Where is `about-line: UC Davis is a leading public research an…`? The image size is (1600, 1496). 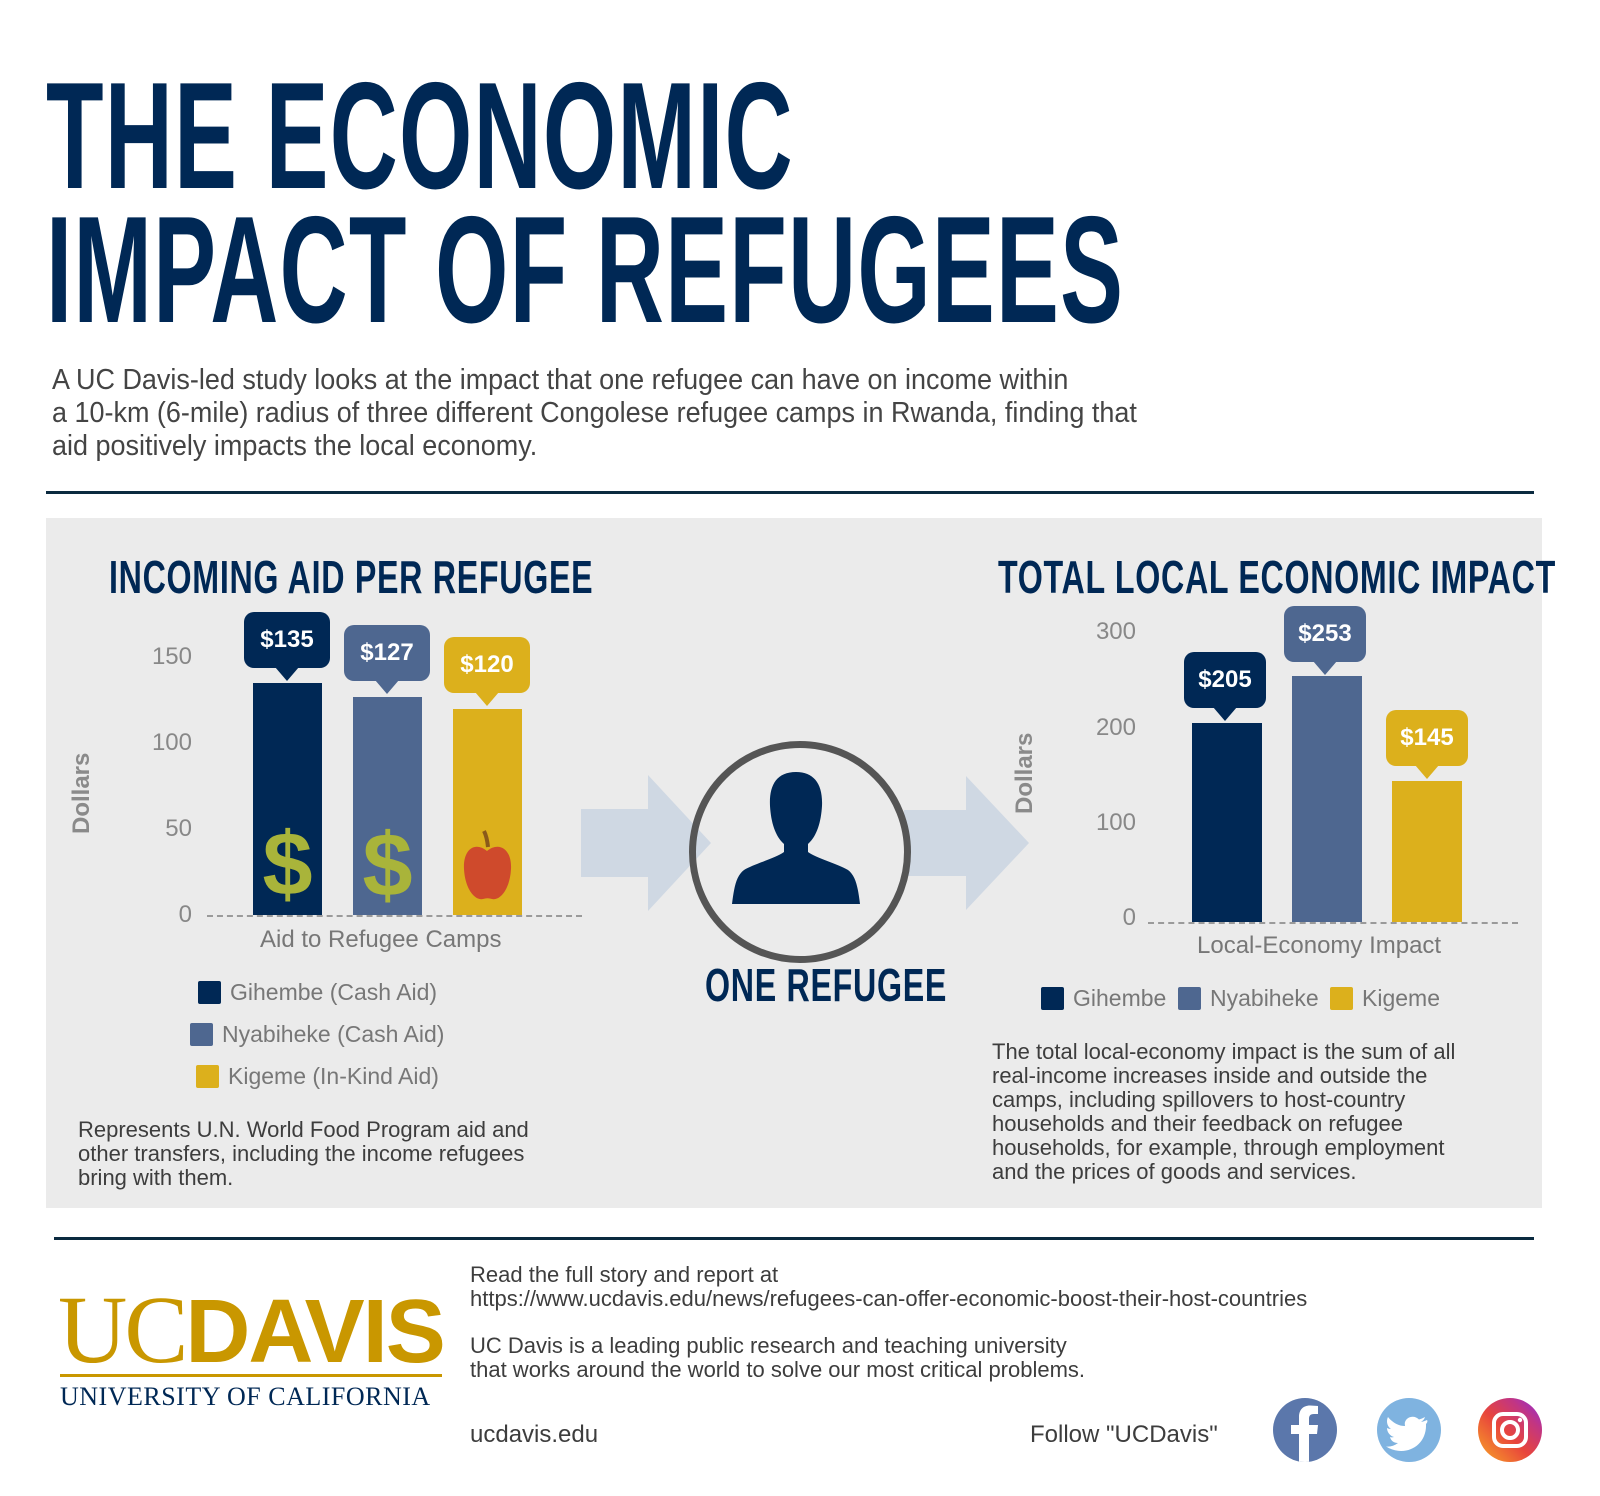 about-line: UC Davis is a leading public research an… is located at coordinates (768, 1345).